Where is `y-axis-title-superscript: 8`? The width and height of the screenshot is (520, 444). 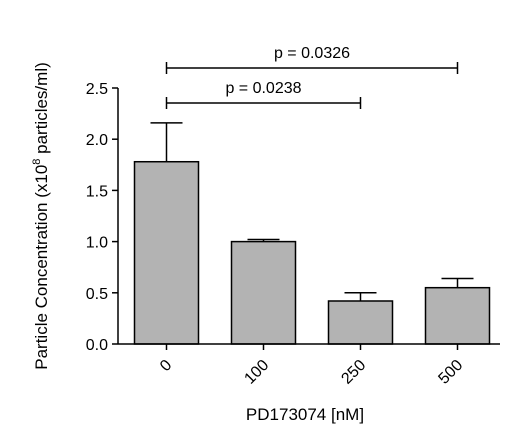 y-axis-title-superscript: 8 is located at coordinates (37, 162).